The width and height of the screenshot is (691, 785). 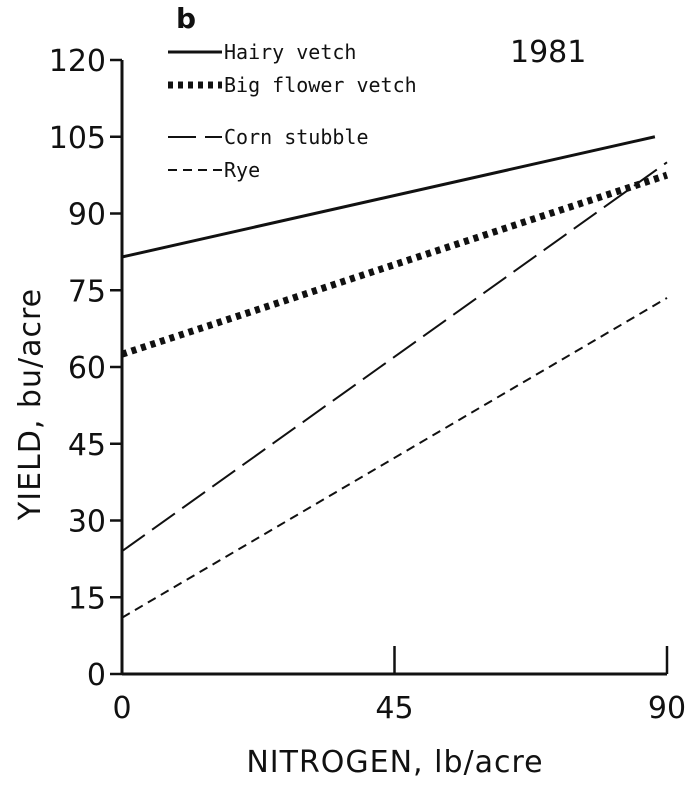 I want to click on y-axis-title: YIELD, bu/acre, so click(x=30, y=404).